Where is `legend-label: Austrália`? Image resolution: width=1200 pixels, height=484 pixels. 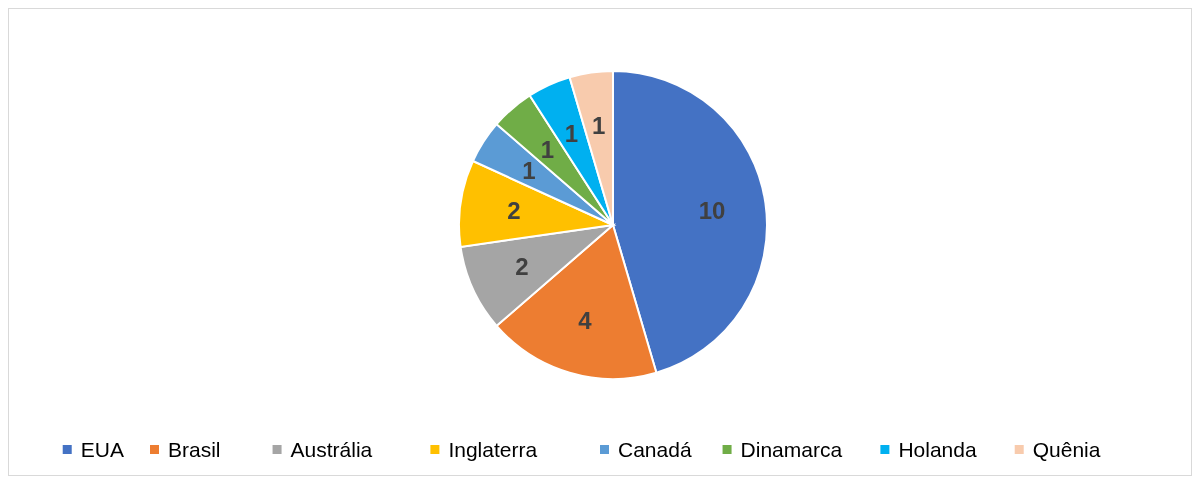 legend-label: Austrália is located at coordinates (331, 450).